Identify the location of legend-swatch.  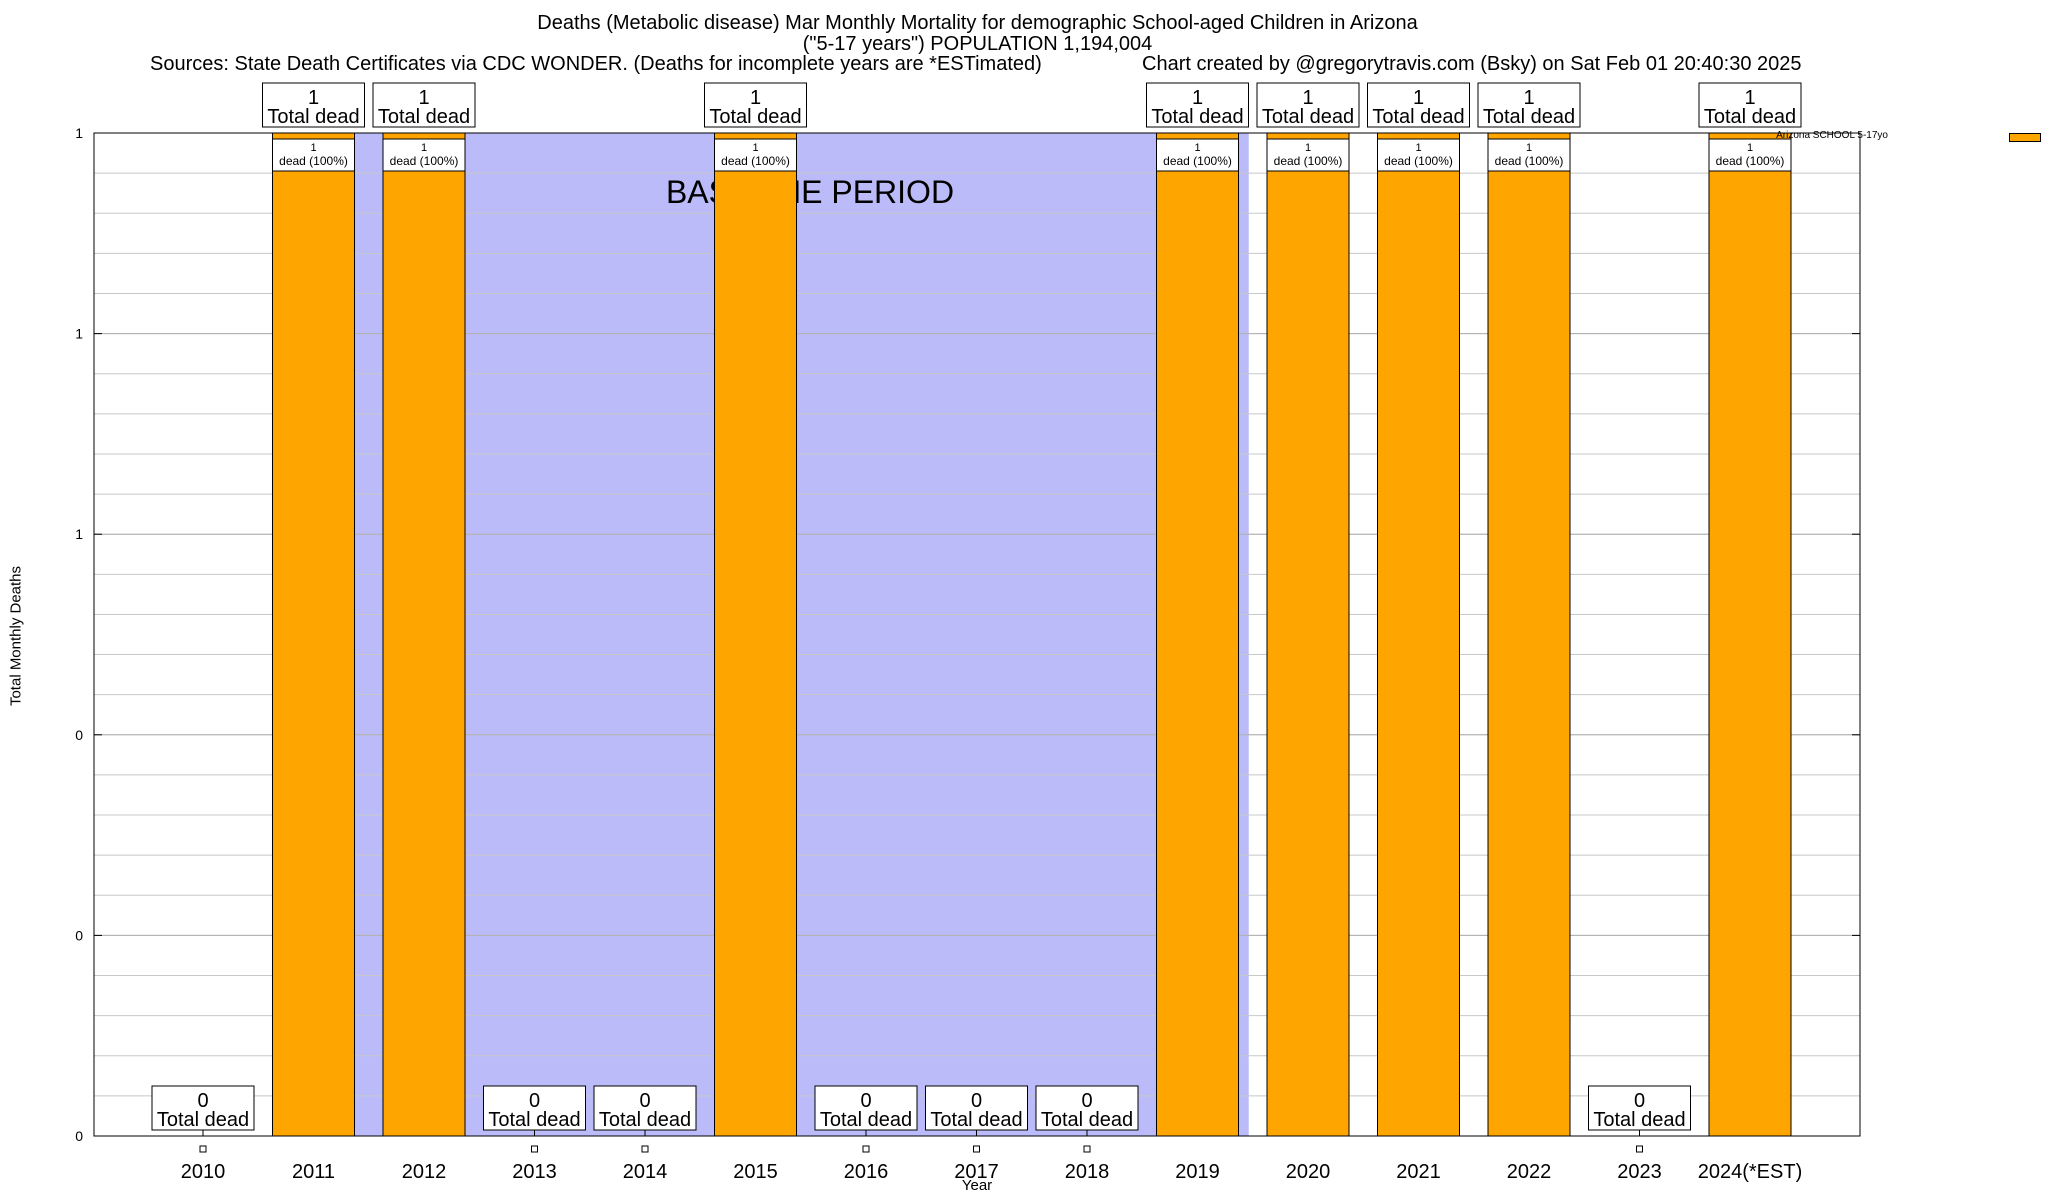
(2025, 137).